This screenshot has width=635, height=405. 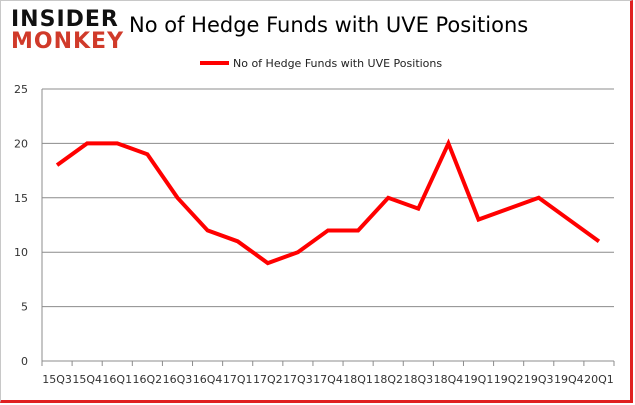 What do you see at coordinates (24, 361) in the screenshot?
I see `y-tick-label: 0` at bounding box center [24, 361].